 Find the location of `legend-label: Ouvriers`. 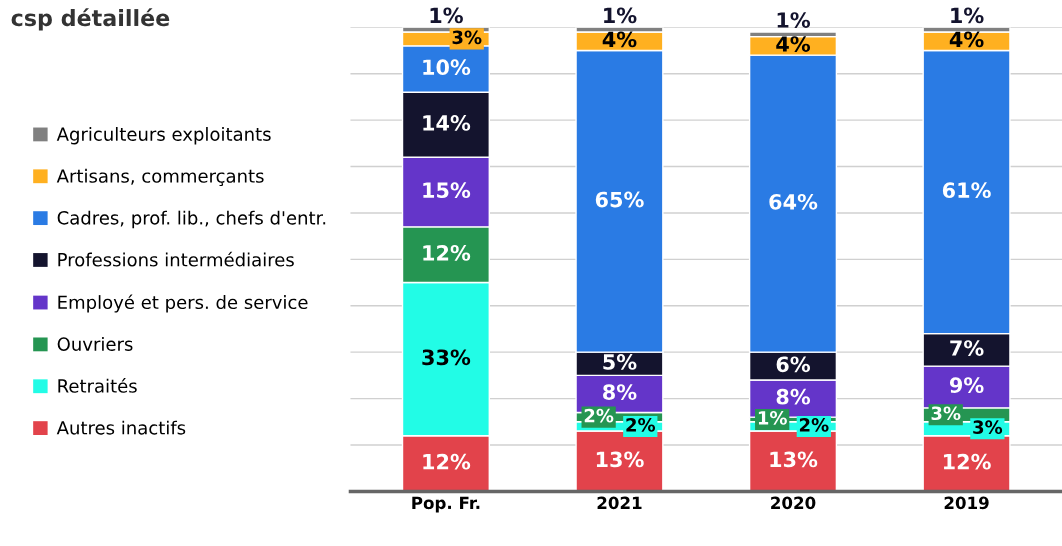

legend-label: Ouvriers is located at coordinates (95, 343).